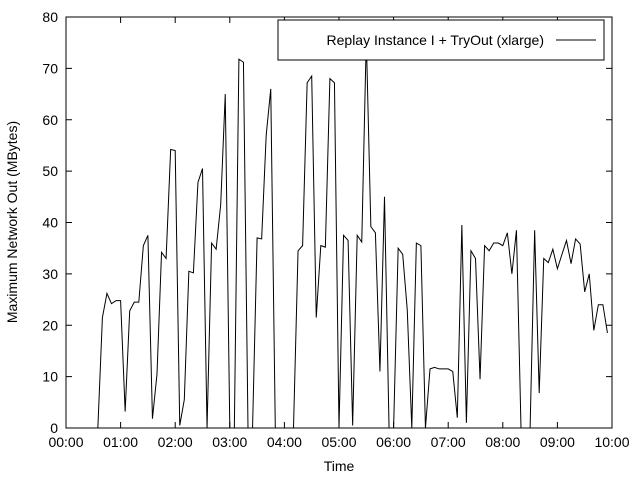 The width and height of the screenshot is (640, 480). I want to click on x-tick-label: 05:00, so click(338, 442).